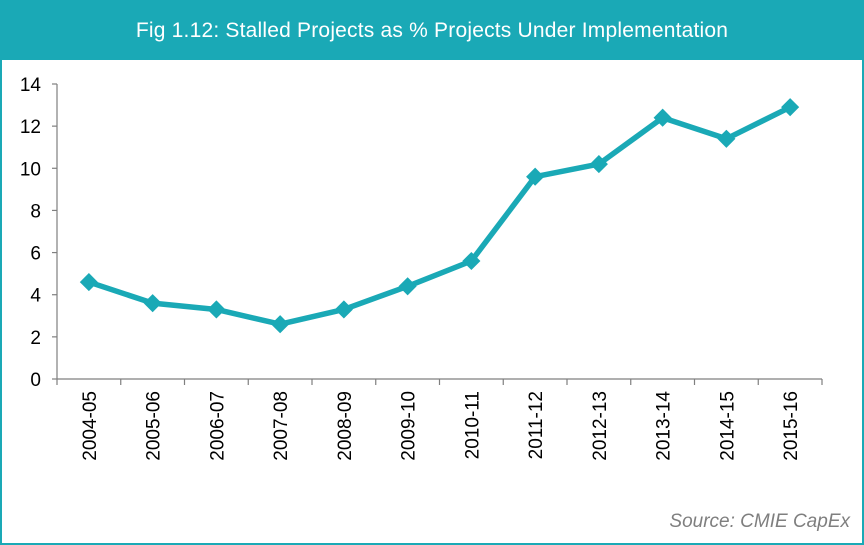 This screenshot has width=864, height=545. What do you see at coordinates (409, 426) in the screenshot?
I see `x-tick-label: 2009-10` at bounding box center [409, 426].